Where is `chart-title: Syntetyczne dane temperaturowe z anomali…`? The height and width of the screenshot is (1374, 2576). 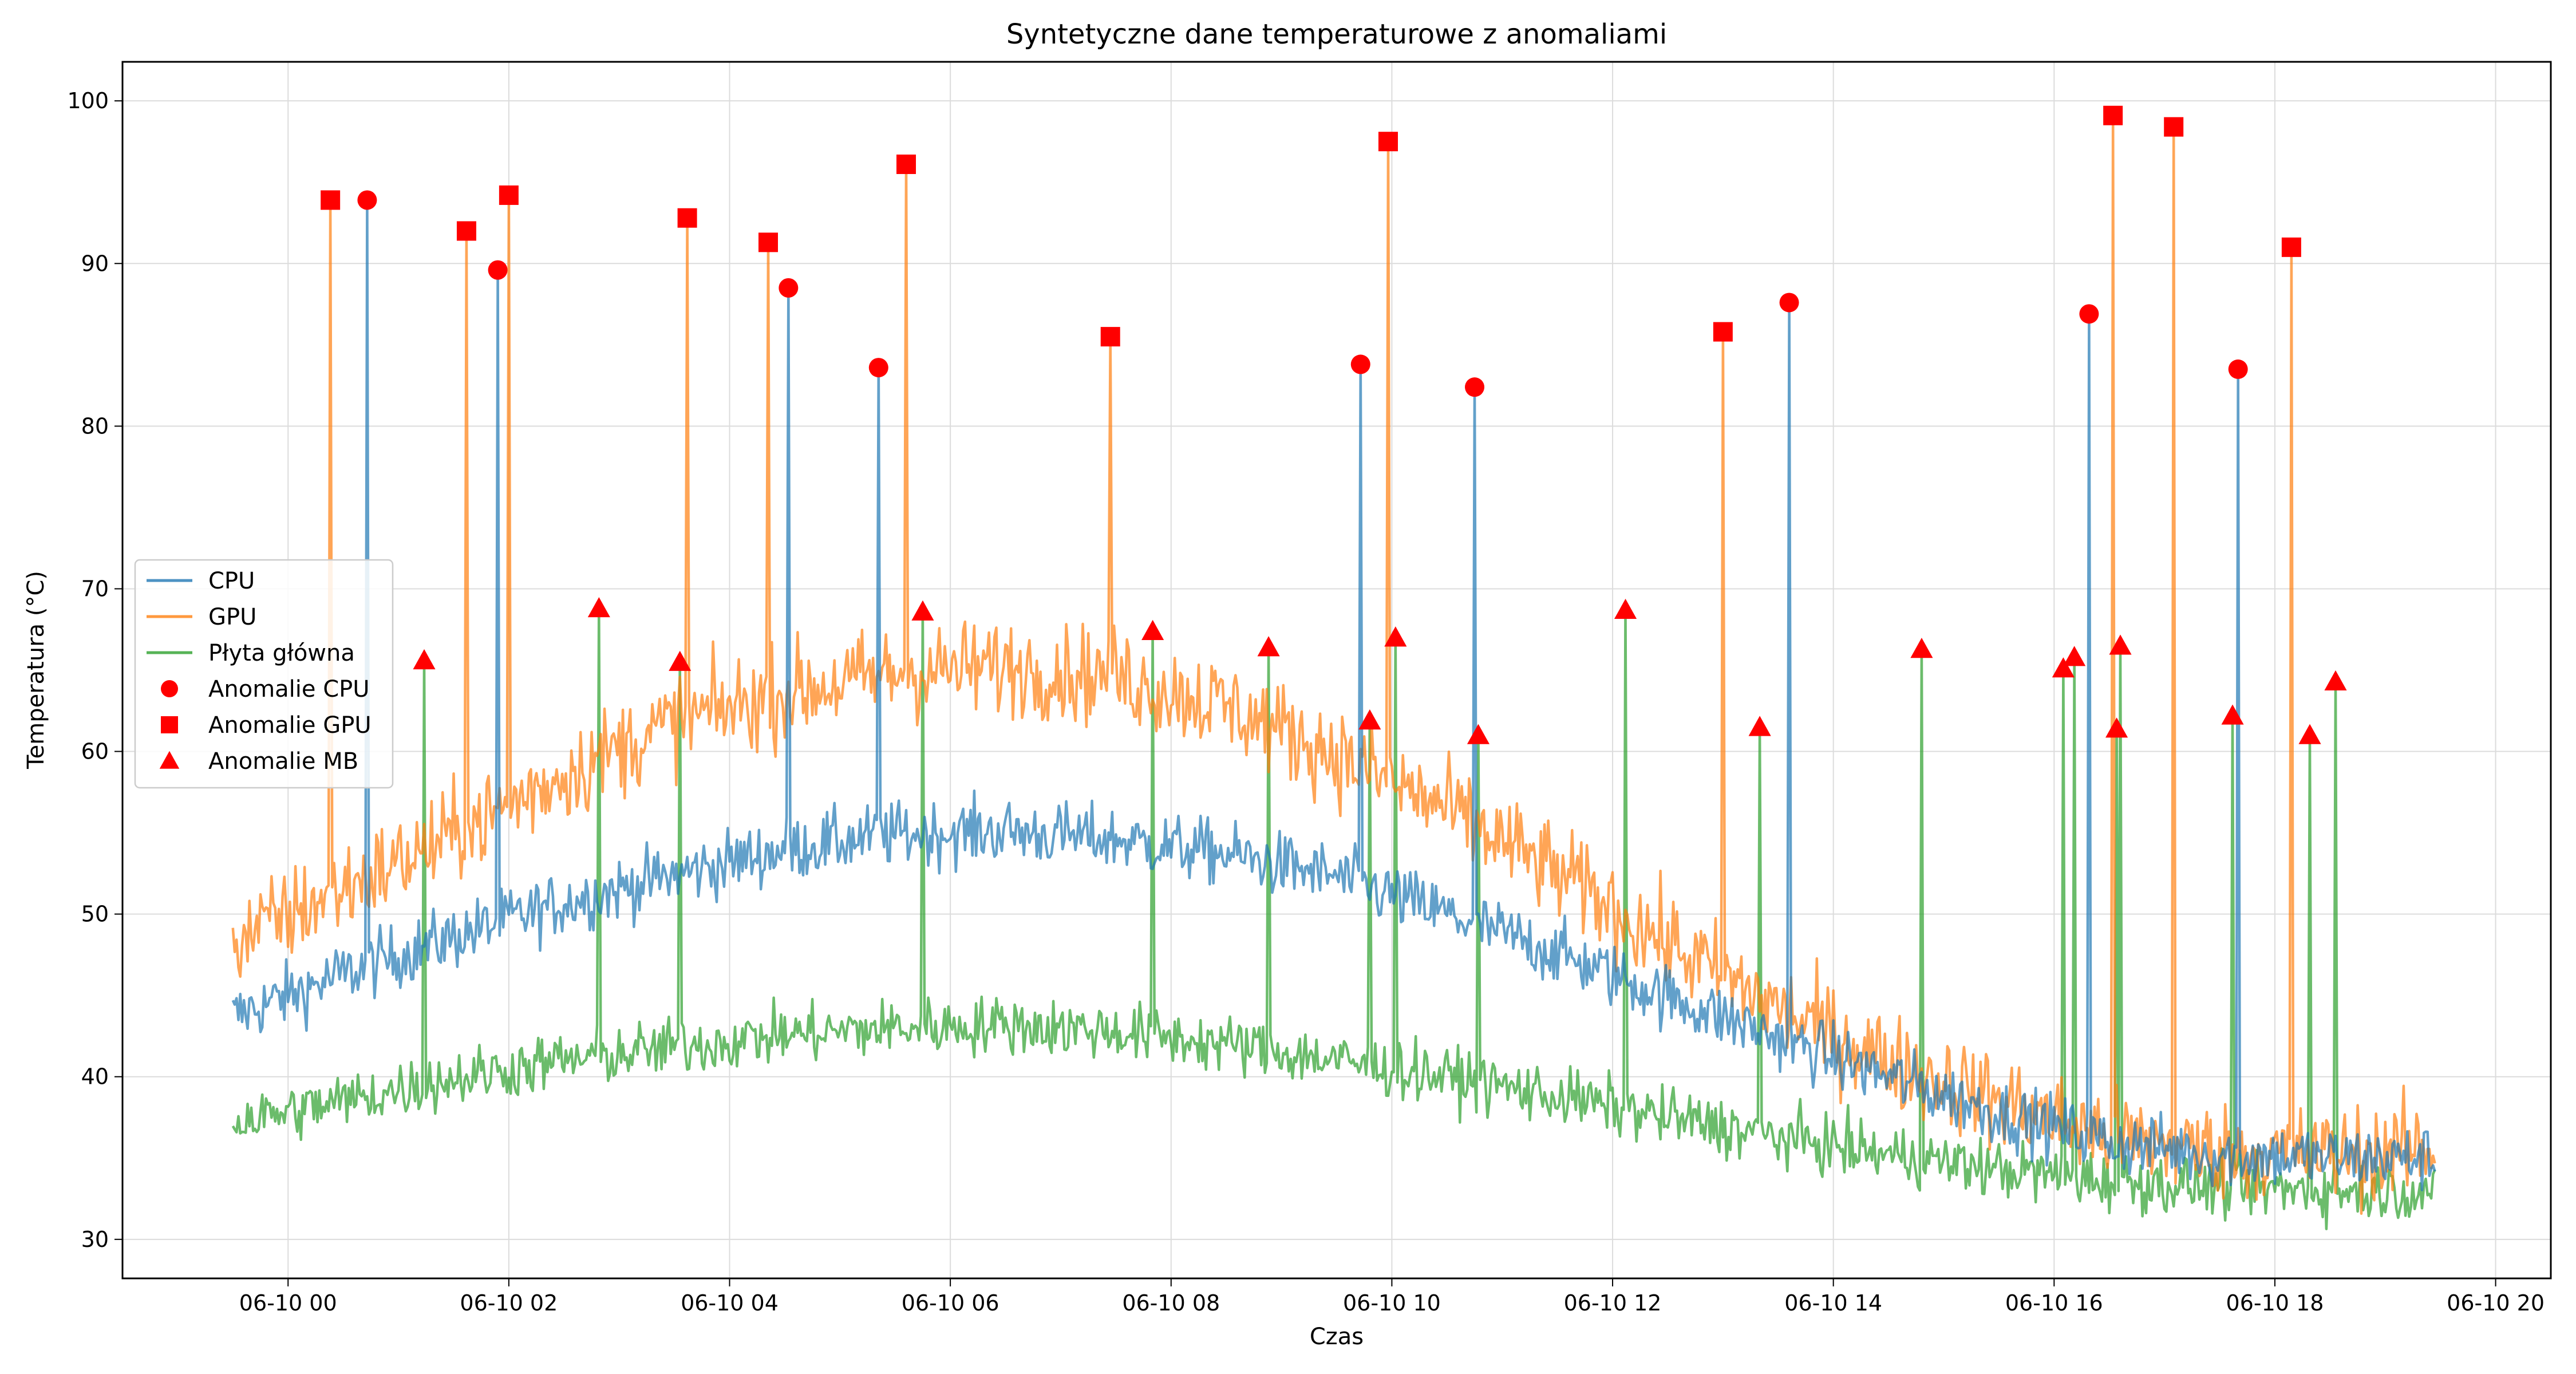
chart-title: Syntetyczne dane temperaturowe z anomali… is located at coordinates (1336, 34).